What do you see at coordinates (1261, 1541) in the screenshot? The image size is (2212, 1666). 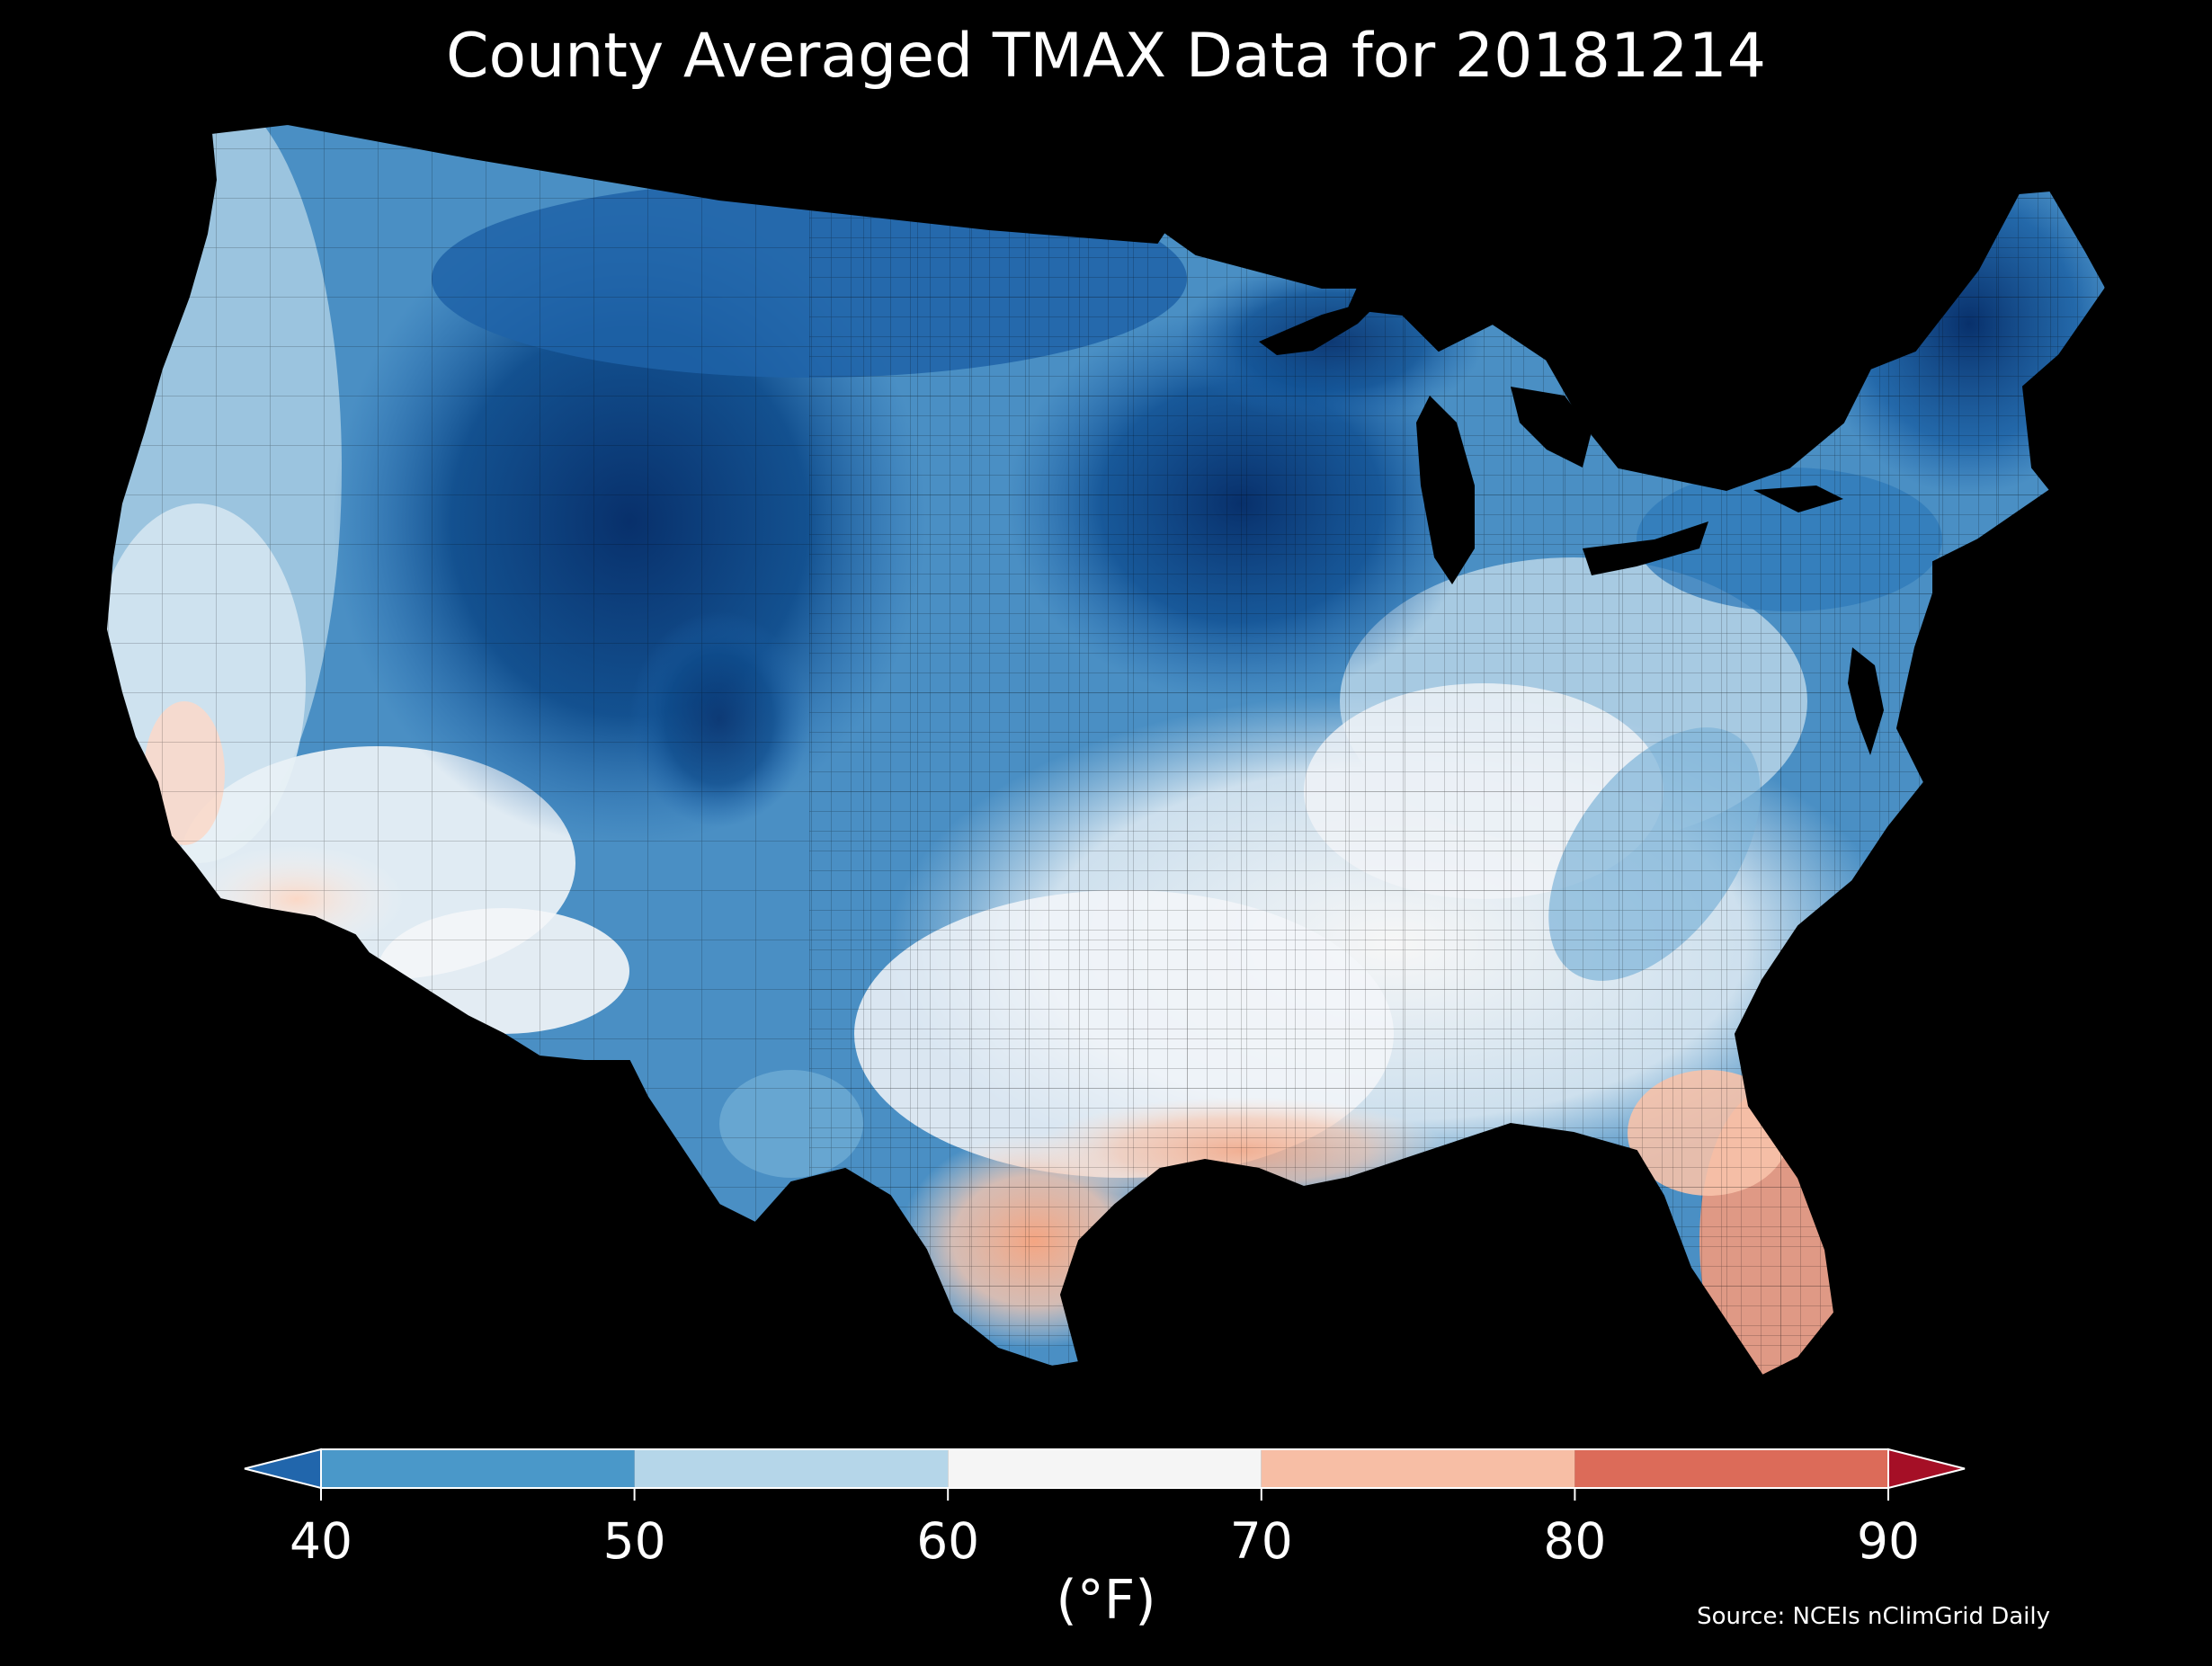 I see `colorbar-tick-label: 70` at bounding box center [1261, 1541].